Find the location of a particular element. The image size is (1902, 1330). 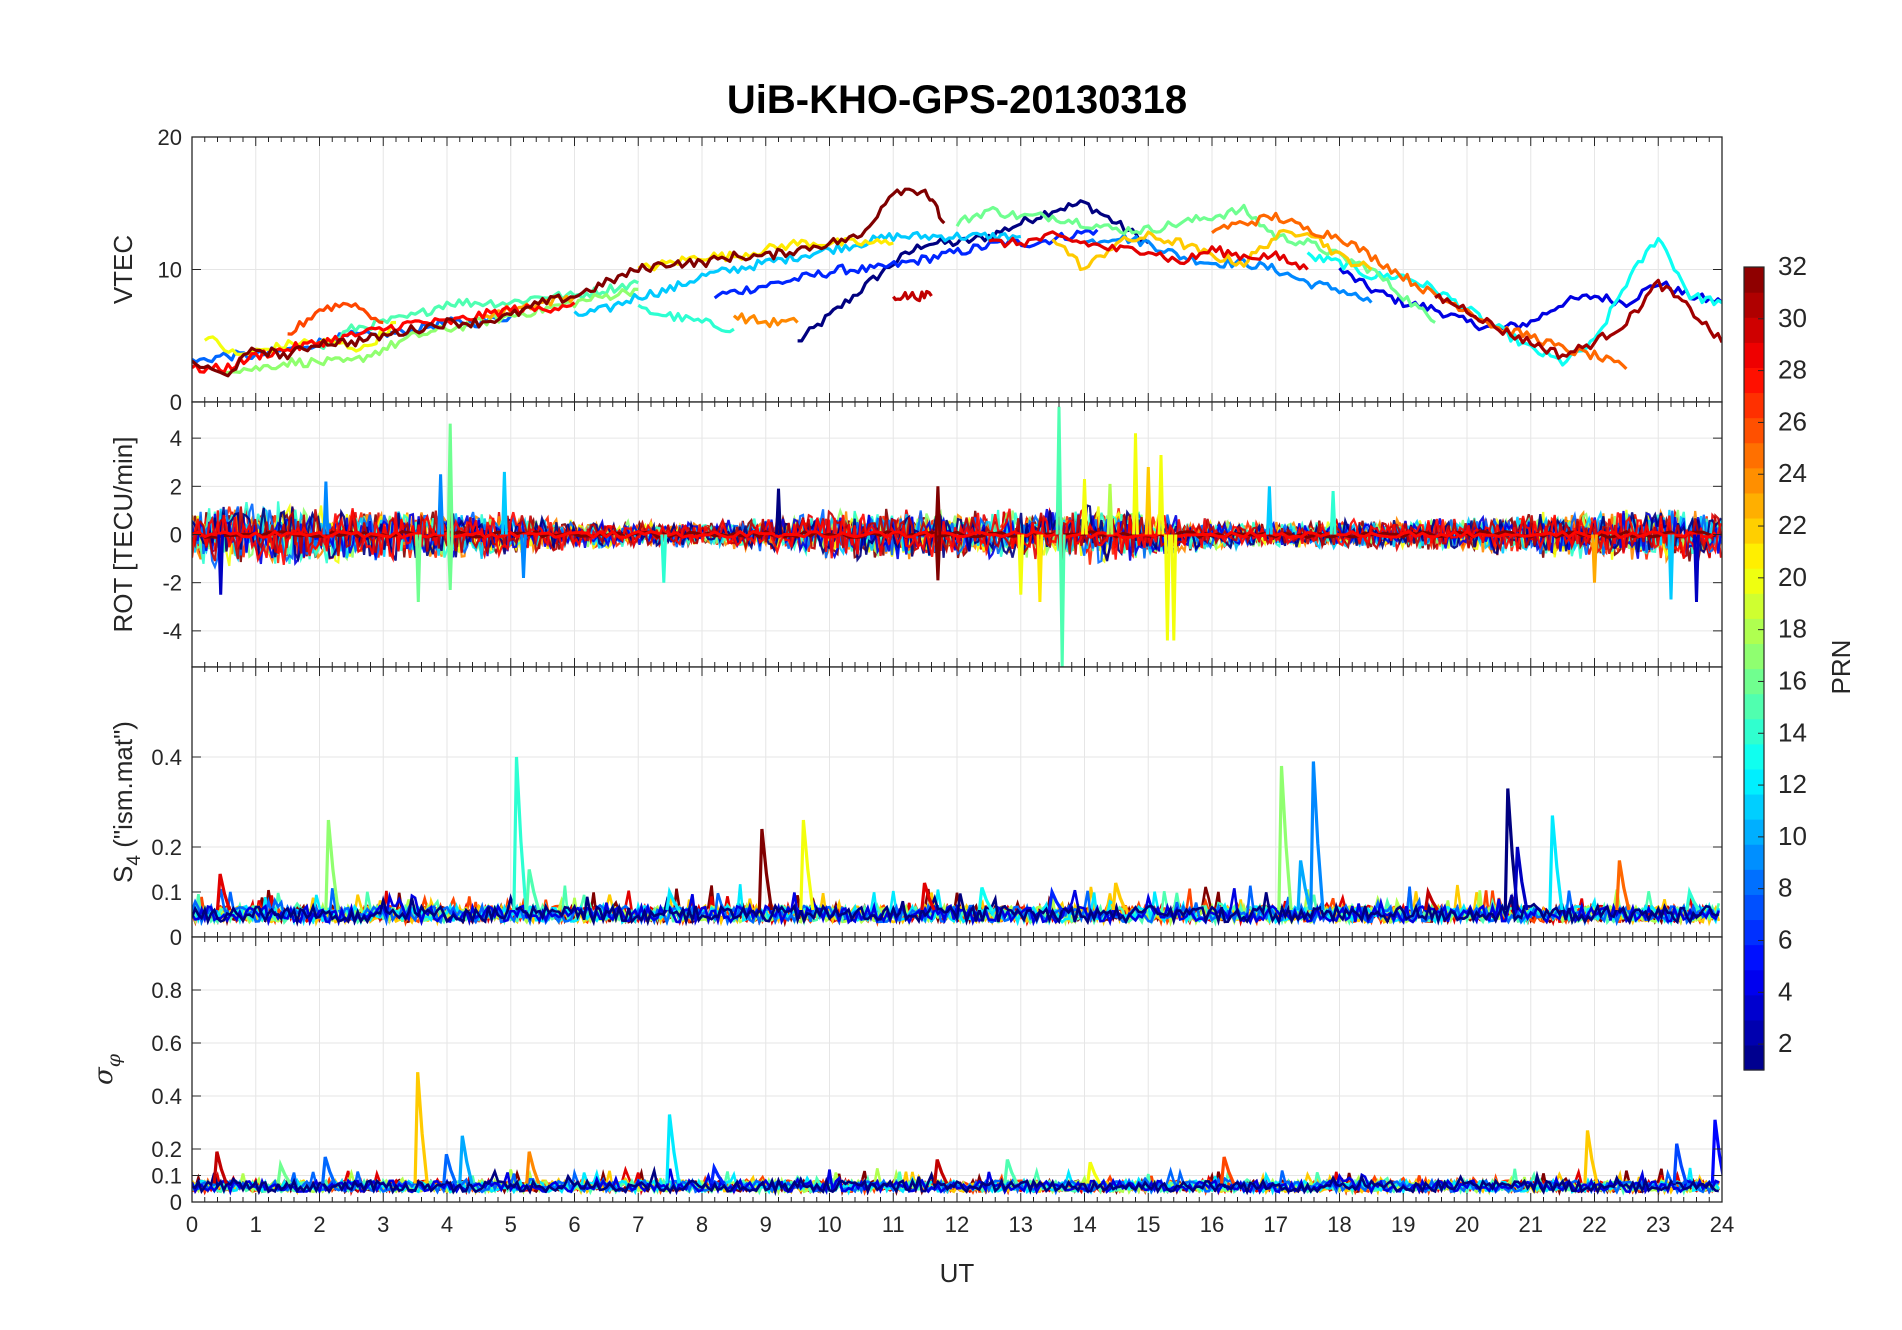

x-tick-label: 5 is located at coordinates (511, 1224).